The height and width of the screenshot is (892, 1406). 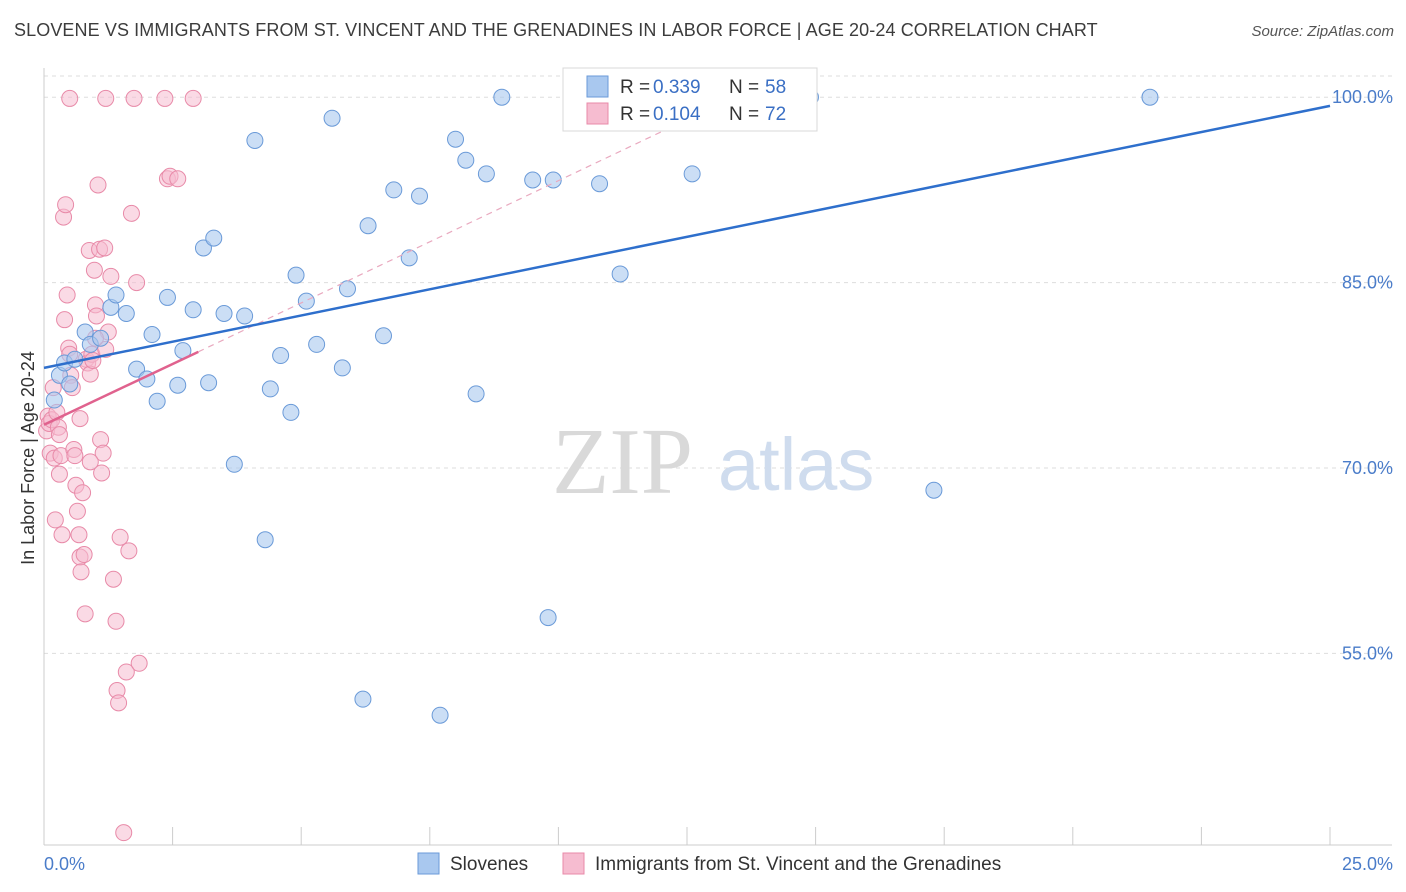 I want to click on y-tick-label: 85.0%, so click(x=1367, y=283).